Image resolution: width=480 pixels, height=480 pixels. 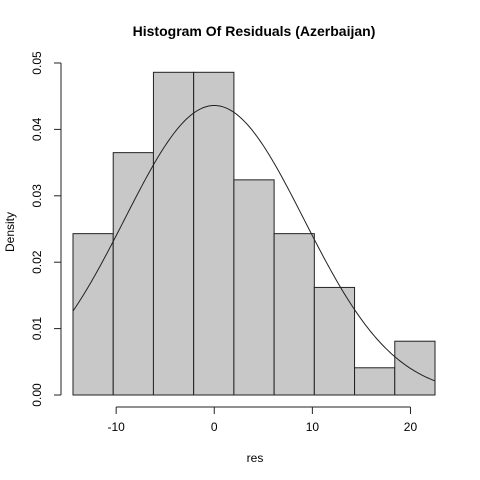 I want to click on y-tick-label: 0.00, so click(x=37, y=395).